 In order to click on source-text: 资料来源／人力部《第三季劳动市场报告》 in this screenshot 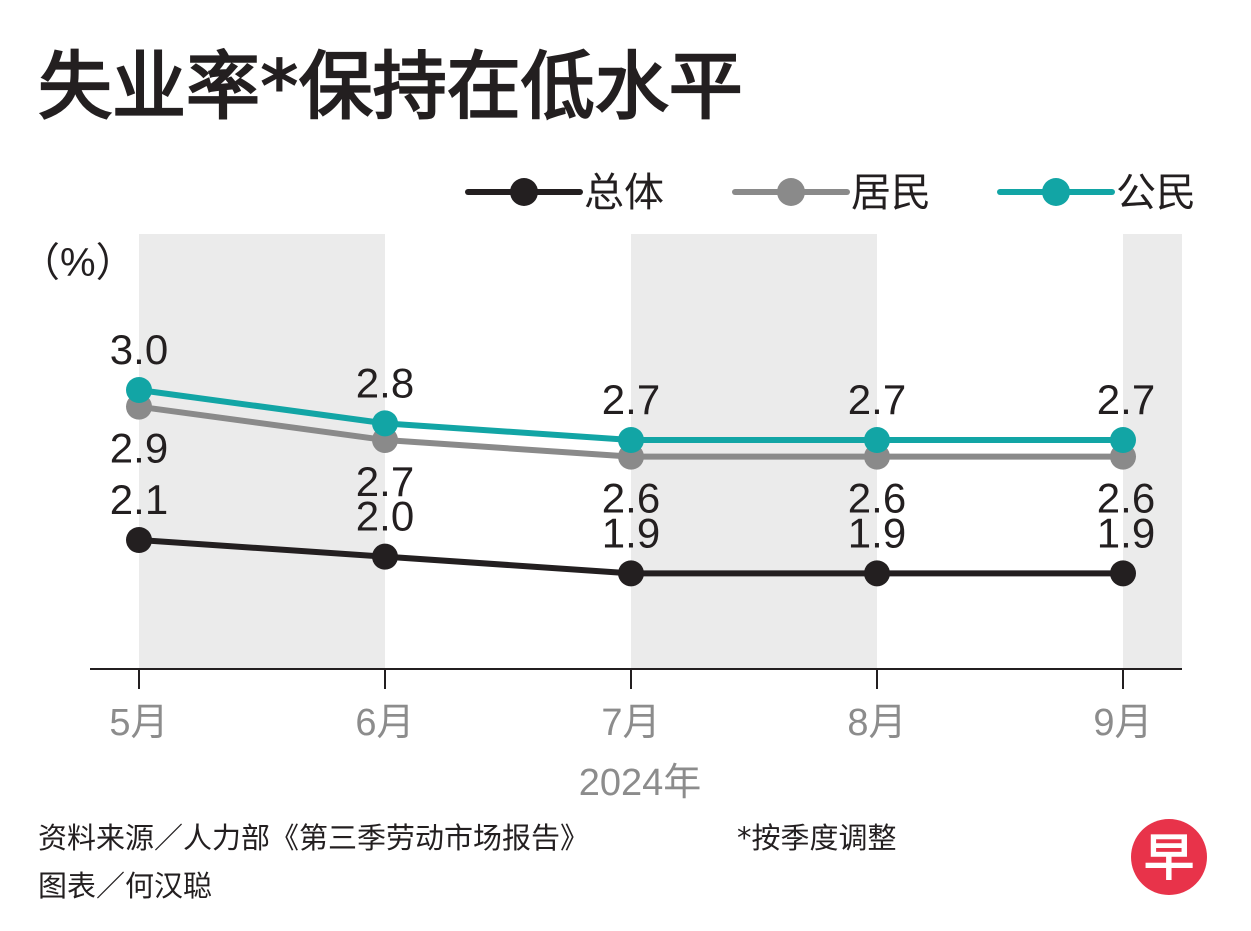, I will do `click(313, 838)`.